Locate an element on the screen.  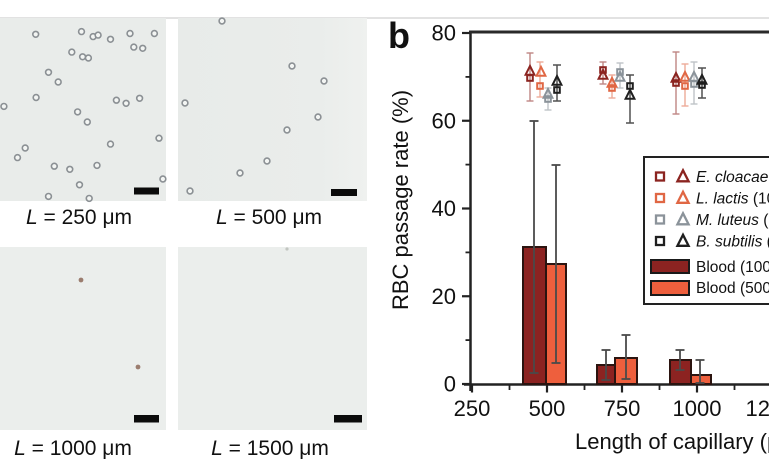
svg-text: 60 is located at coordinates (444, 120).